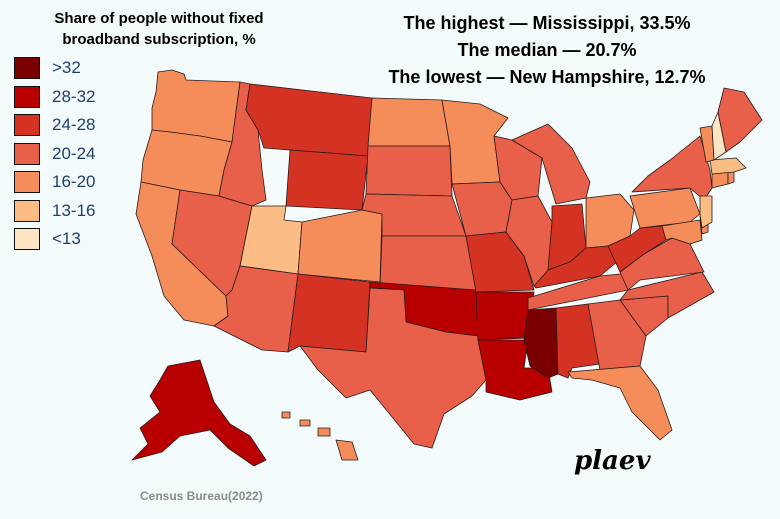 This screenshot has height=519, width=780. Describe the element at coordinates (720, 180) in the screenshot. I see `state-CT` at that location.